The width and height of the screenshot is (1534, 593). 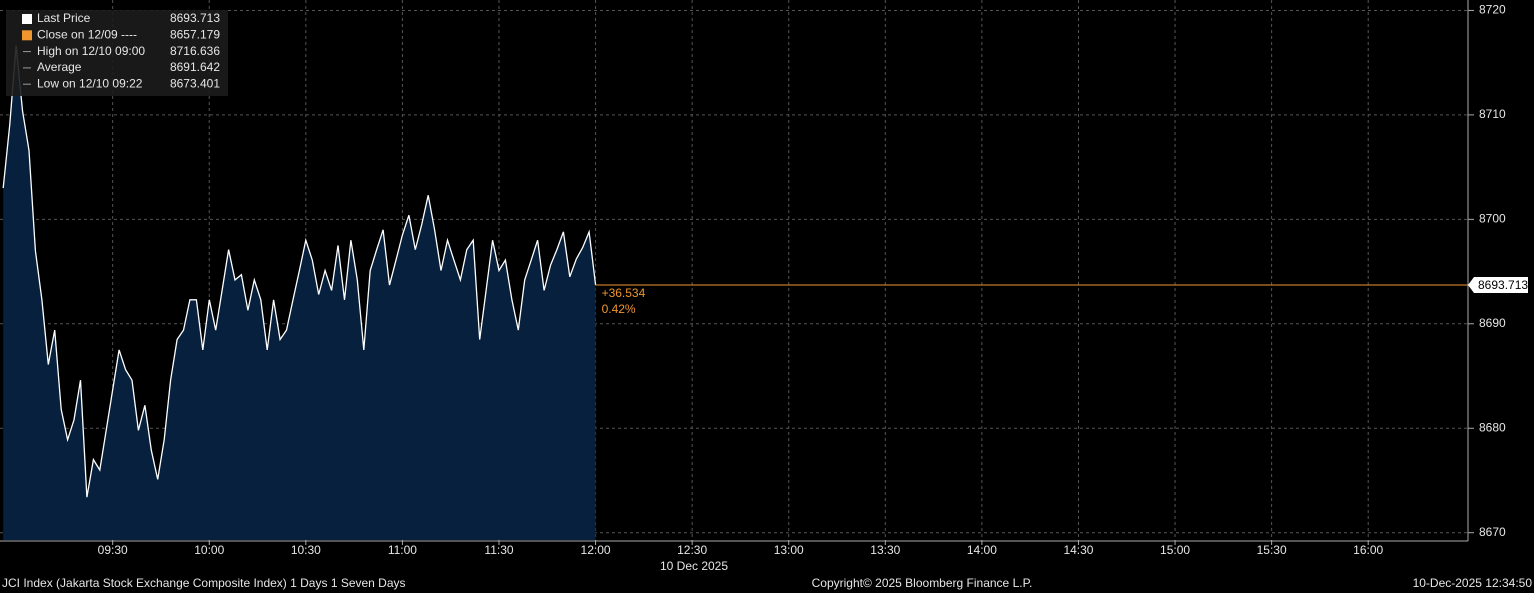 What do you see at coordinates (64, 18) in the screenshot?
I see `legend-label: Last Price` at bounding box center [64, 18].